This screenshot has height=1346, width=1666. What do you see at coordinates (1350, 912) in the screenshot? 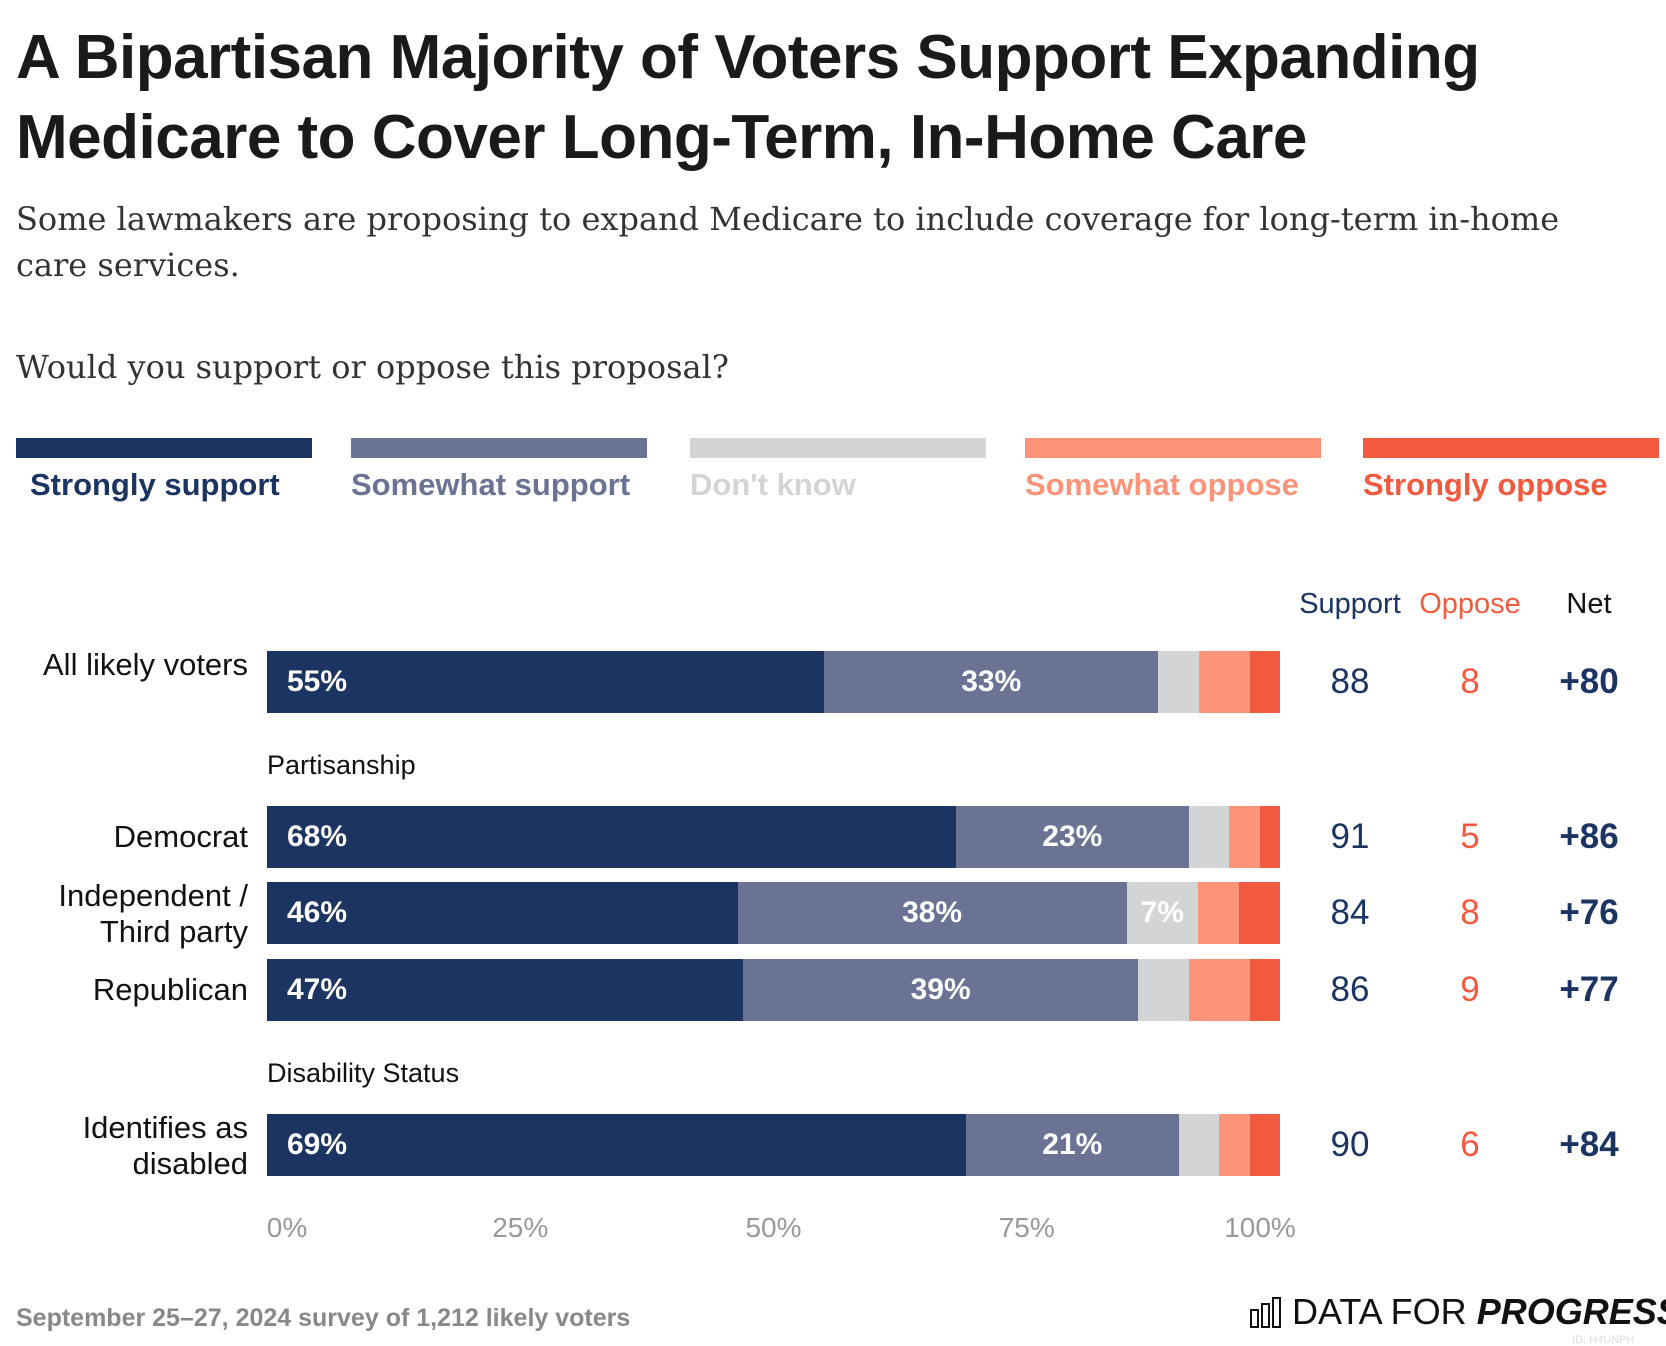
I see `support-value: 84` at bounding box center [1350, 912].